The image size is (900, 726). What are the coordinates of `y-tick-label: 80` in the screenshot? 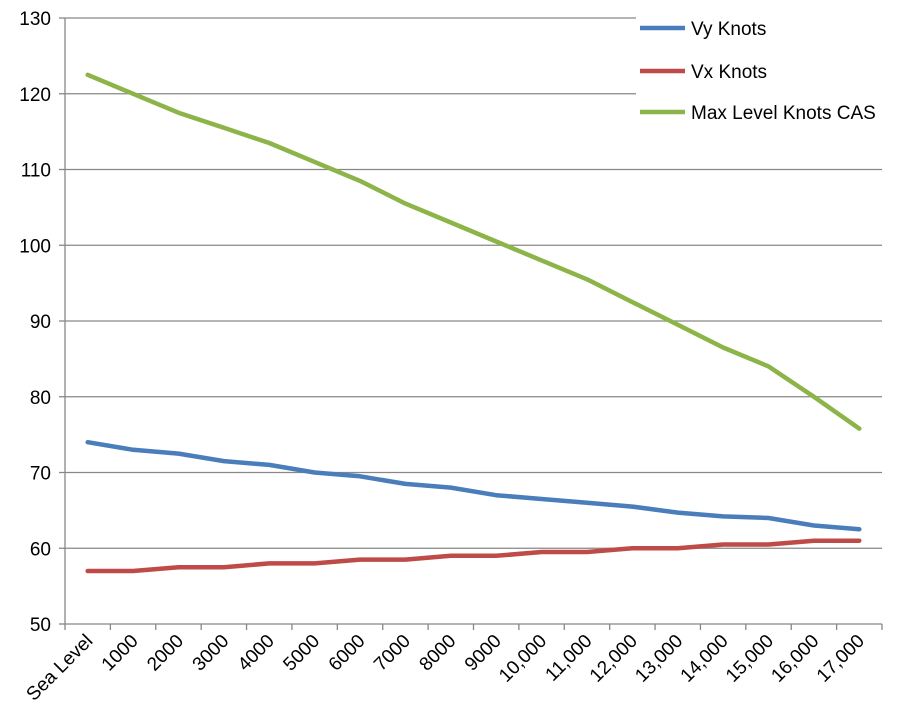 It's located at (40, 398).